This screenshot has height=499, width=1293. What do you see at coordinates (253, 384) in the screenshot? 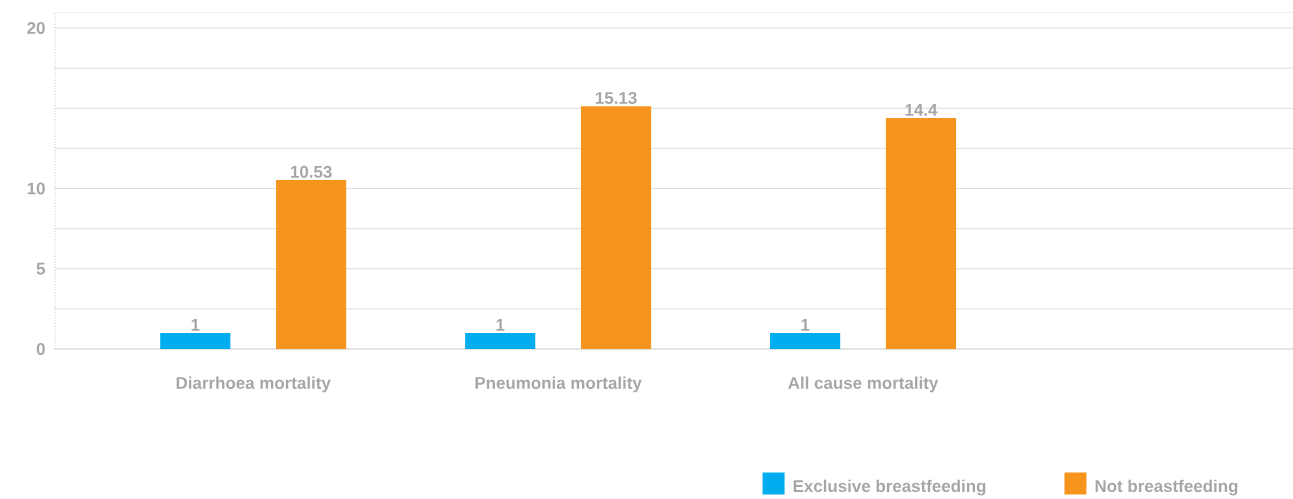
I see `x-tick-label: Diarrhoea mortality` at bounding box center [253, 384].